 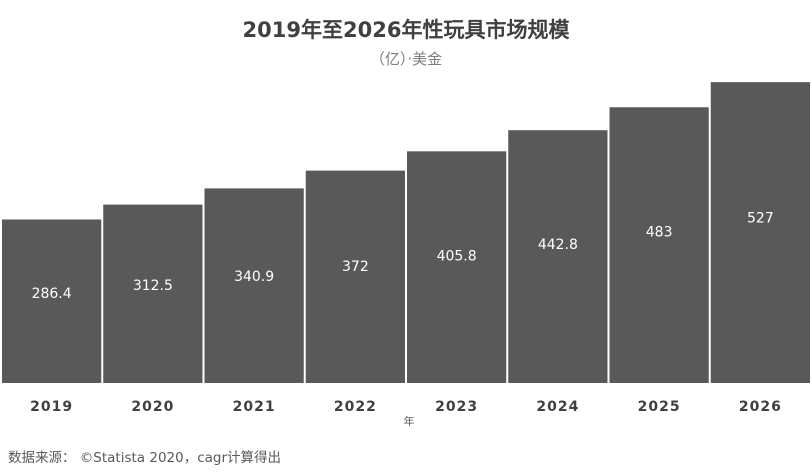 I want to click on chart-title: 2019年至2026年性玩具市场规模, so click(x=406, y=30).